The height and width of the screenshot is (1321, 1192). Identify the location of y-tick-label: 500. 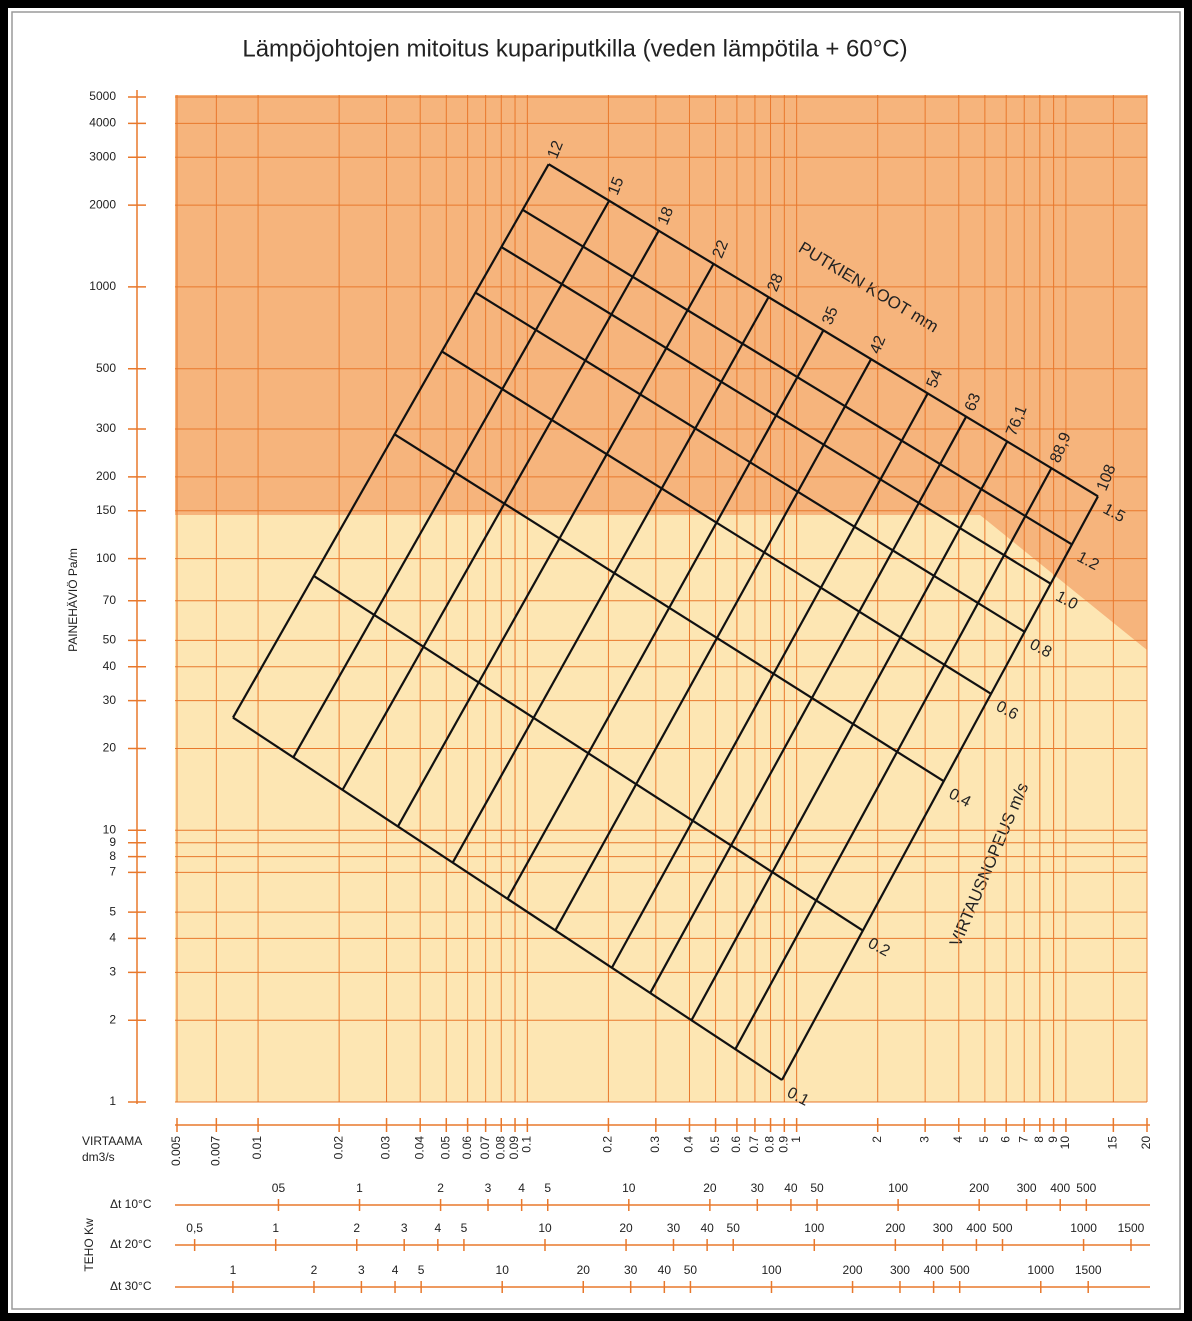
(106, 368).